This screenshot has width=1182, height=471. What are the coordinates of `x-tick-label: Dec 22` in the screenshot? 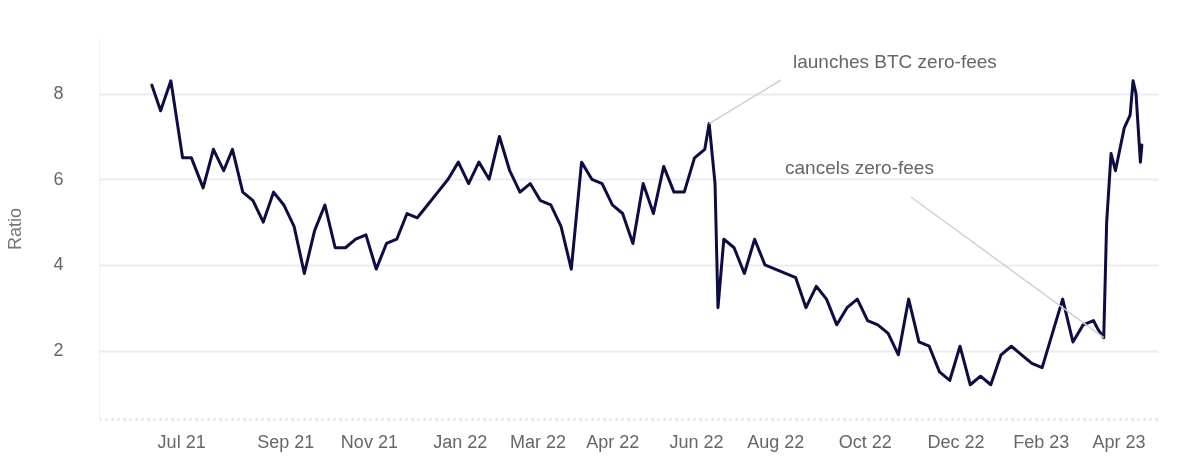 It's located at (956, 441).